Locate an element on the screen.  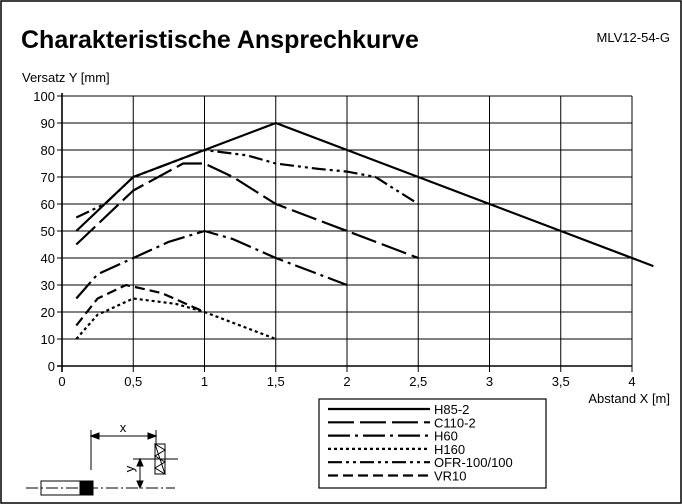
x-dimension-label: x is located at coordinates (123, 427).